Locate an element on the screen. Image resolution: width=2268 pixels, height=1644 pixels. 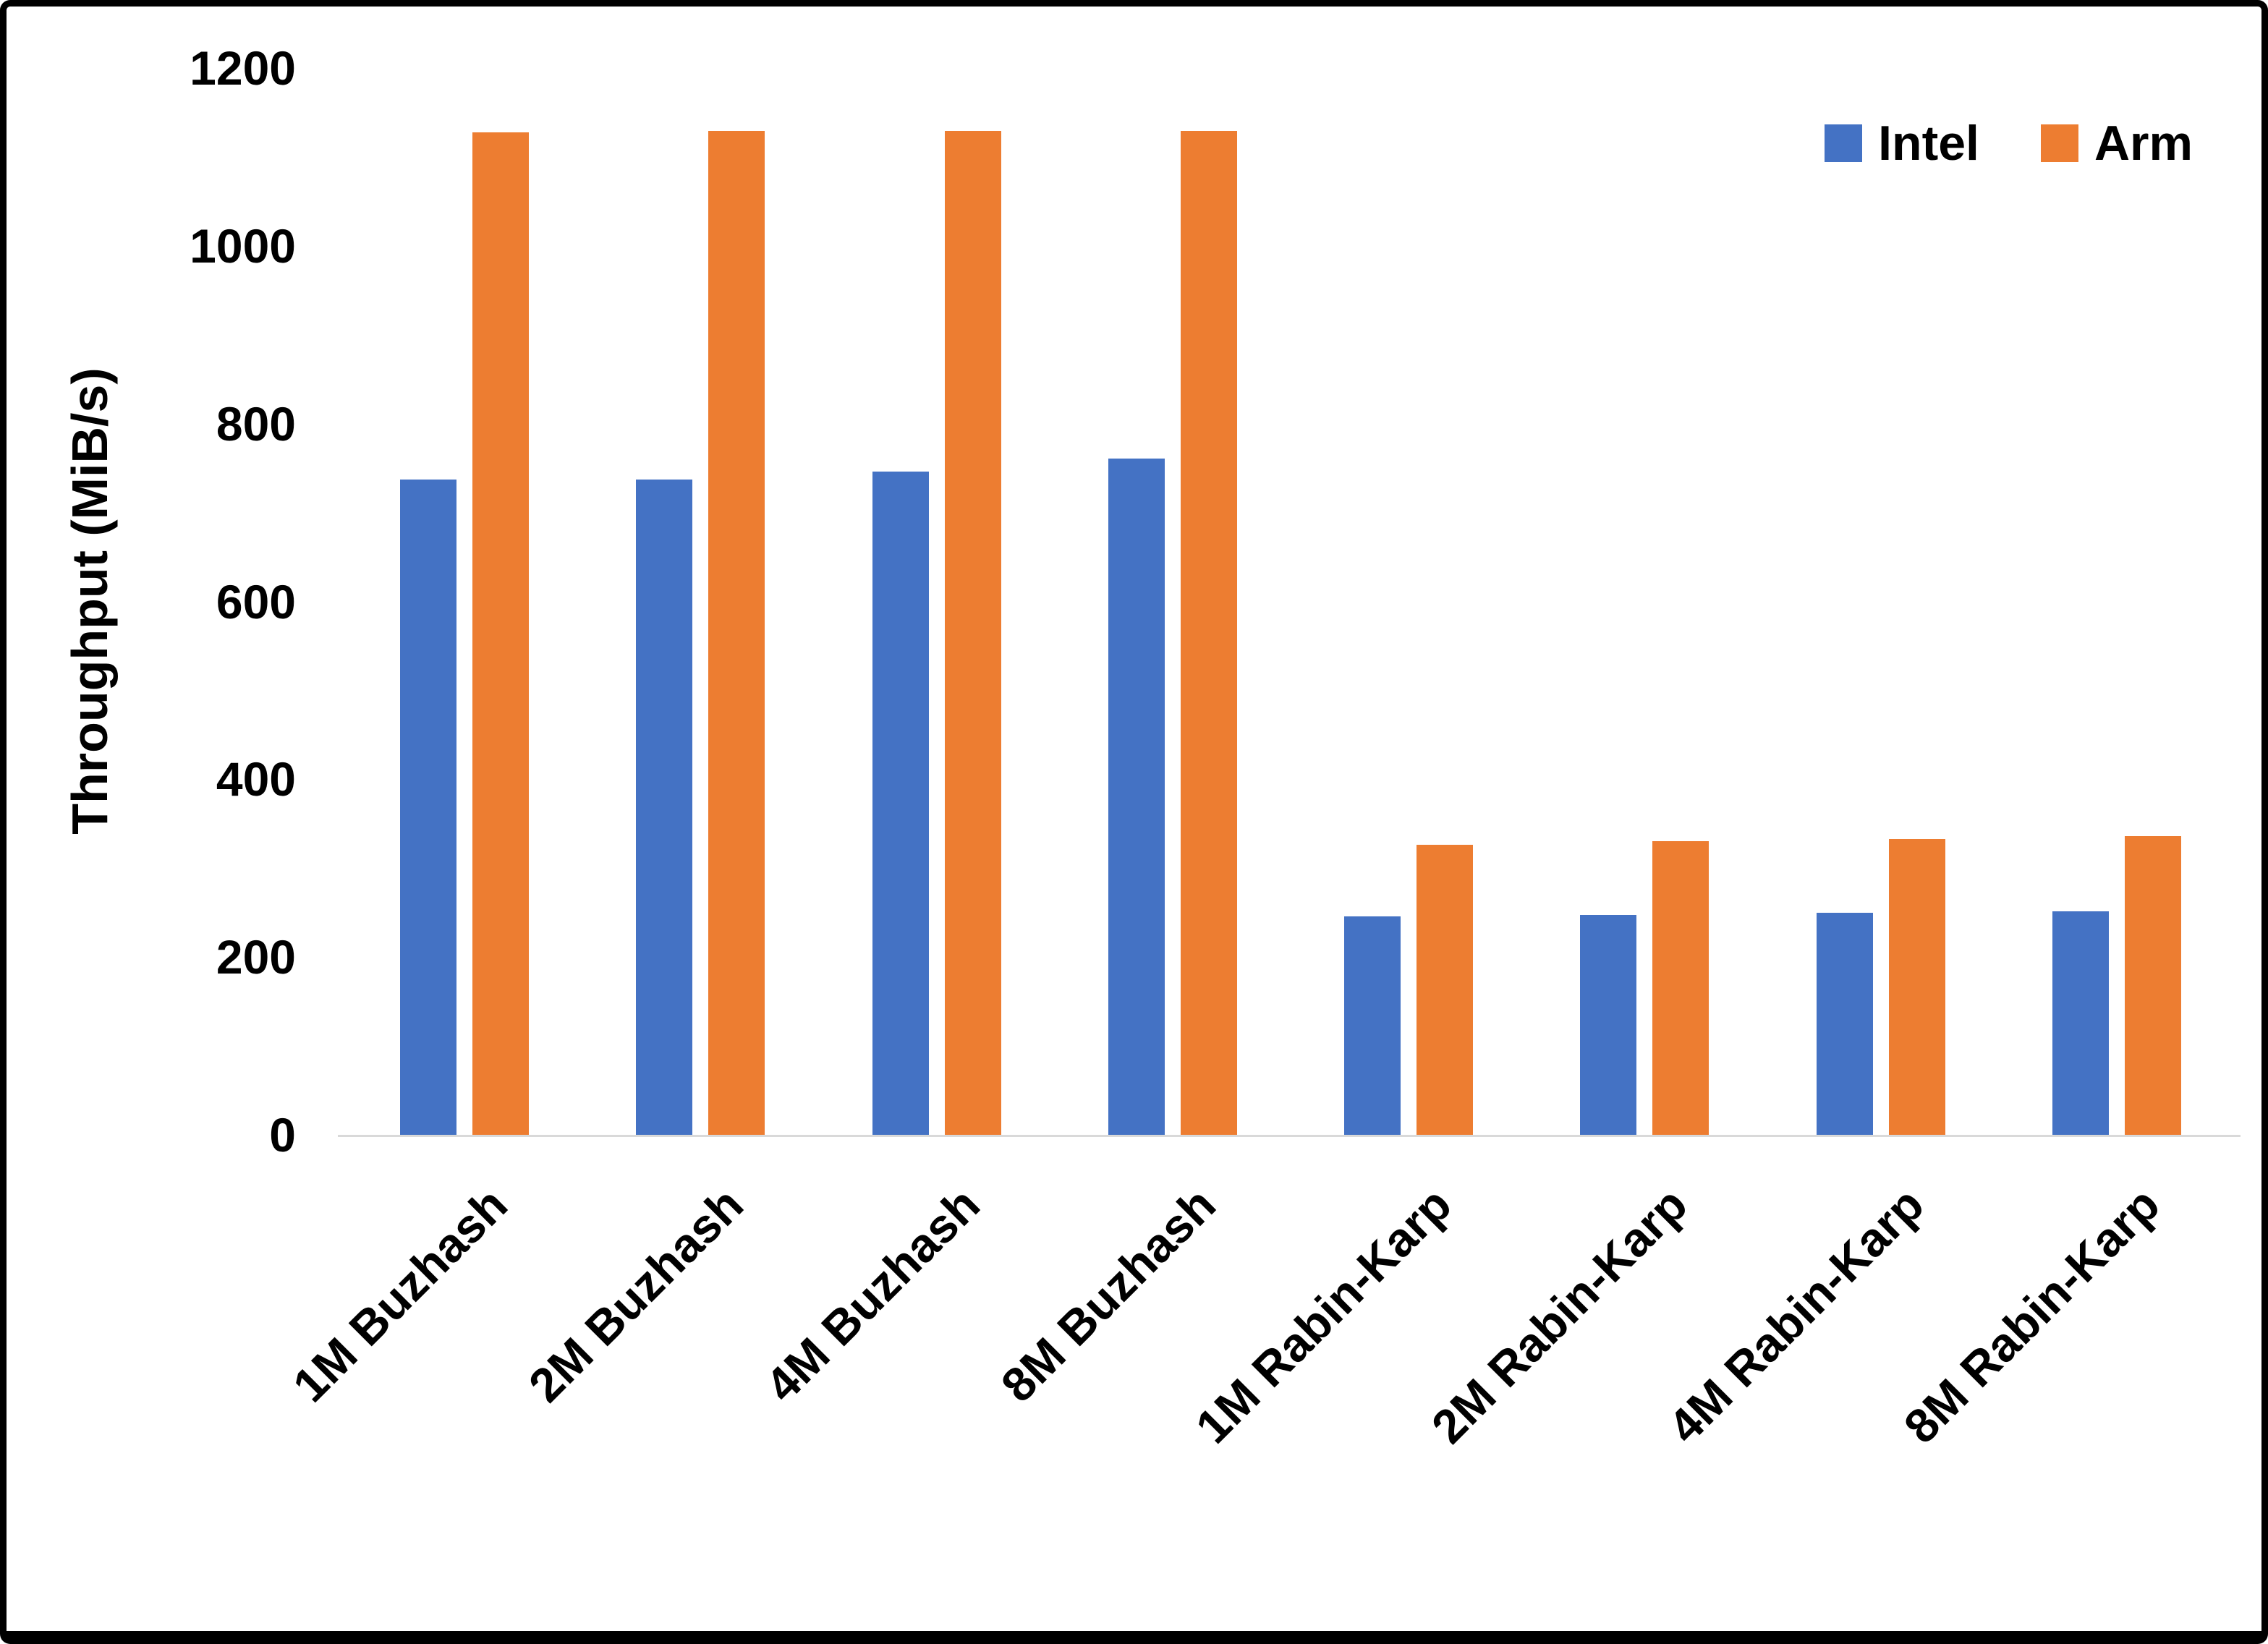
x-category-label: 1M Buzhash is located at coordinates (400, 1295).